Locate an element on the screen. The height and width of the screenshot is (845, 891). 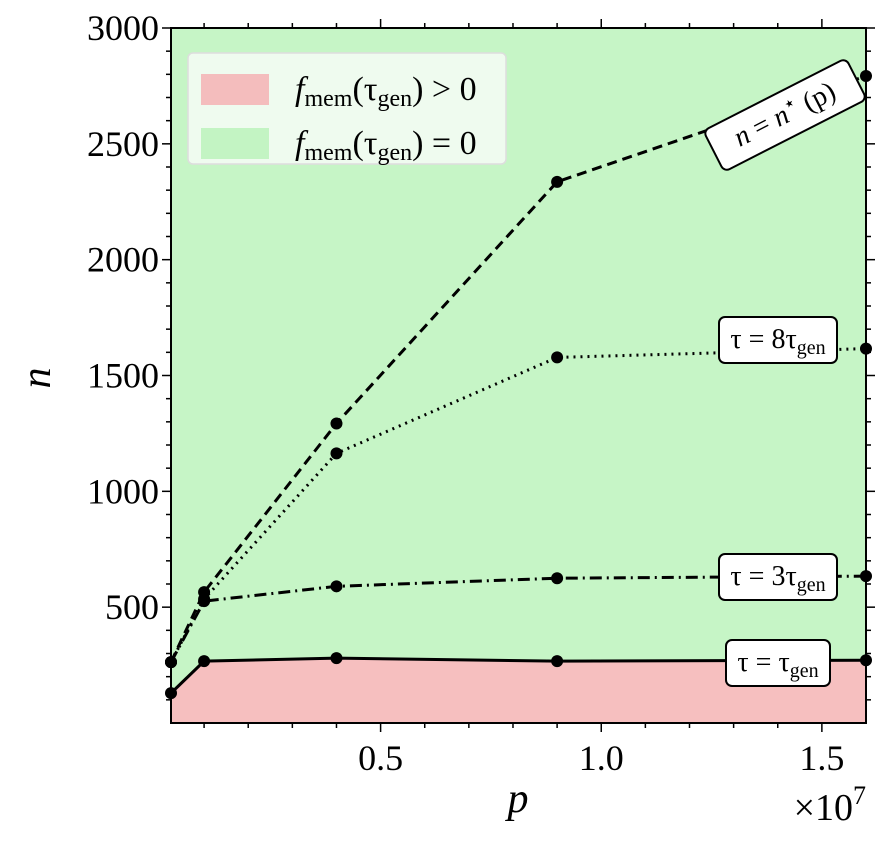
series-label: n = n⋆ (p) is located at coordinates (785, 115).